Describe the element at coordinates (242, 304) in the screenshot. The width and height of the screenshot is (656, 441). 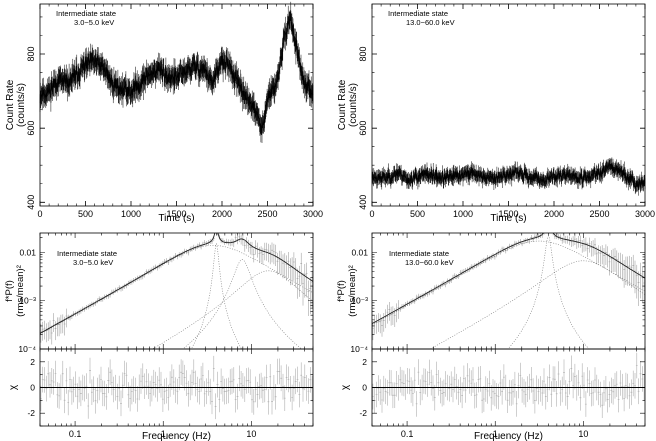
I see `model-component-harmonic` at that location.